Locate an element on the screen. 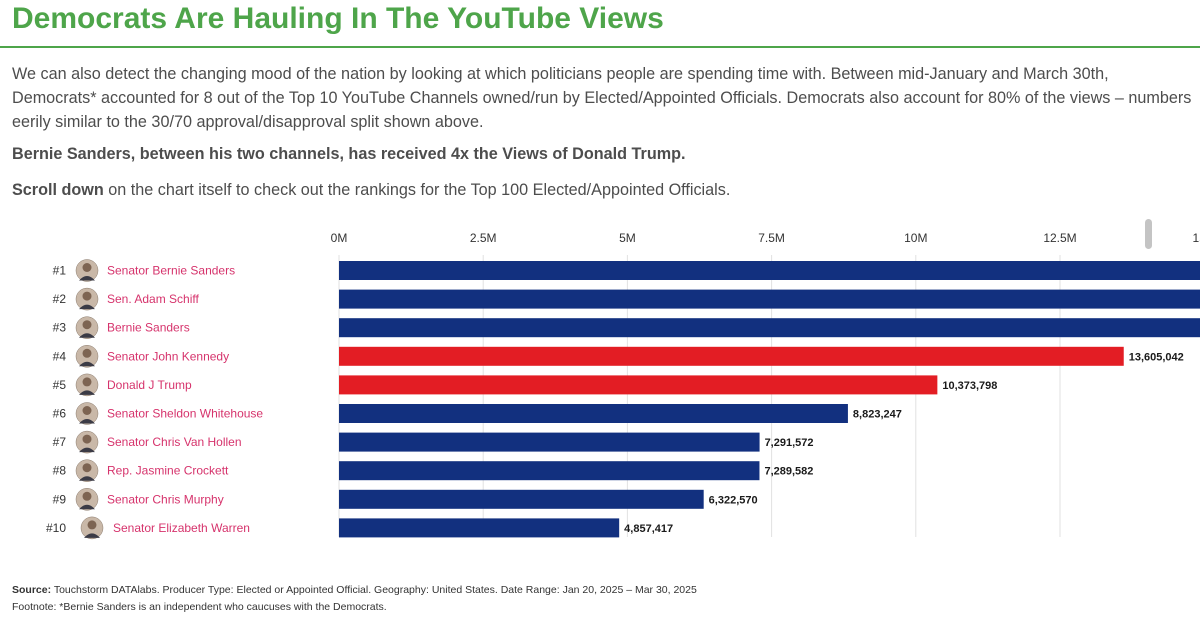 This screenshot has width=1200, height=622. x-tick-label: 5M is located at coordinates (627, 238).